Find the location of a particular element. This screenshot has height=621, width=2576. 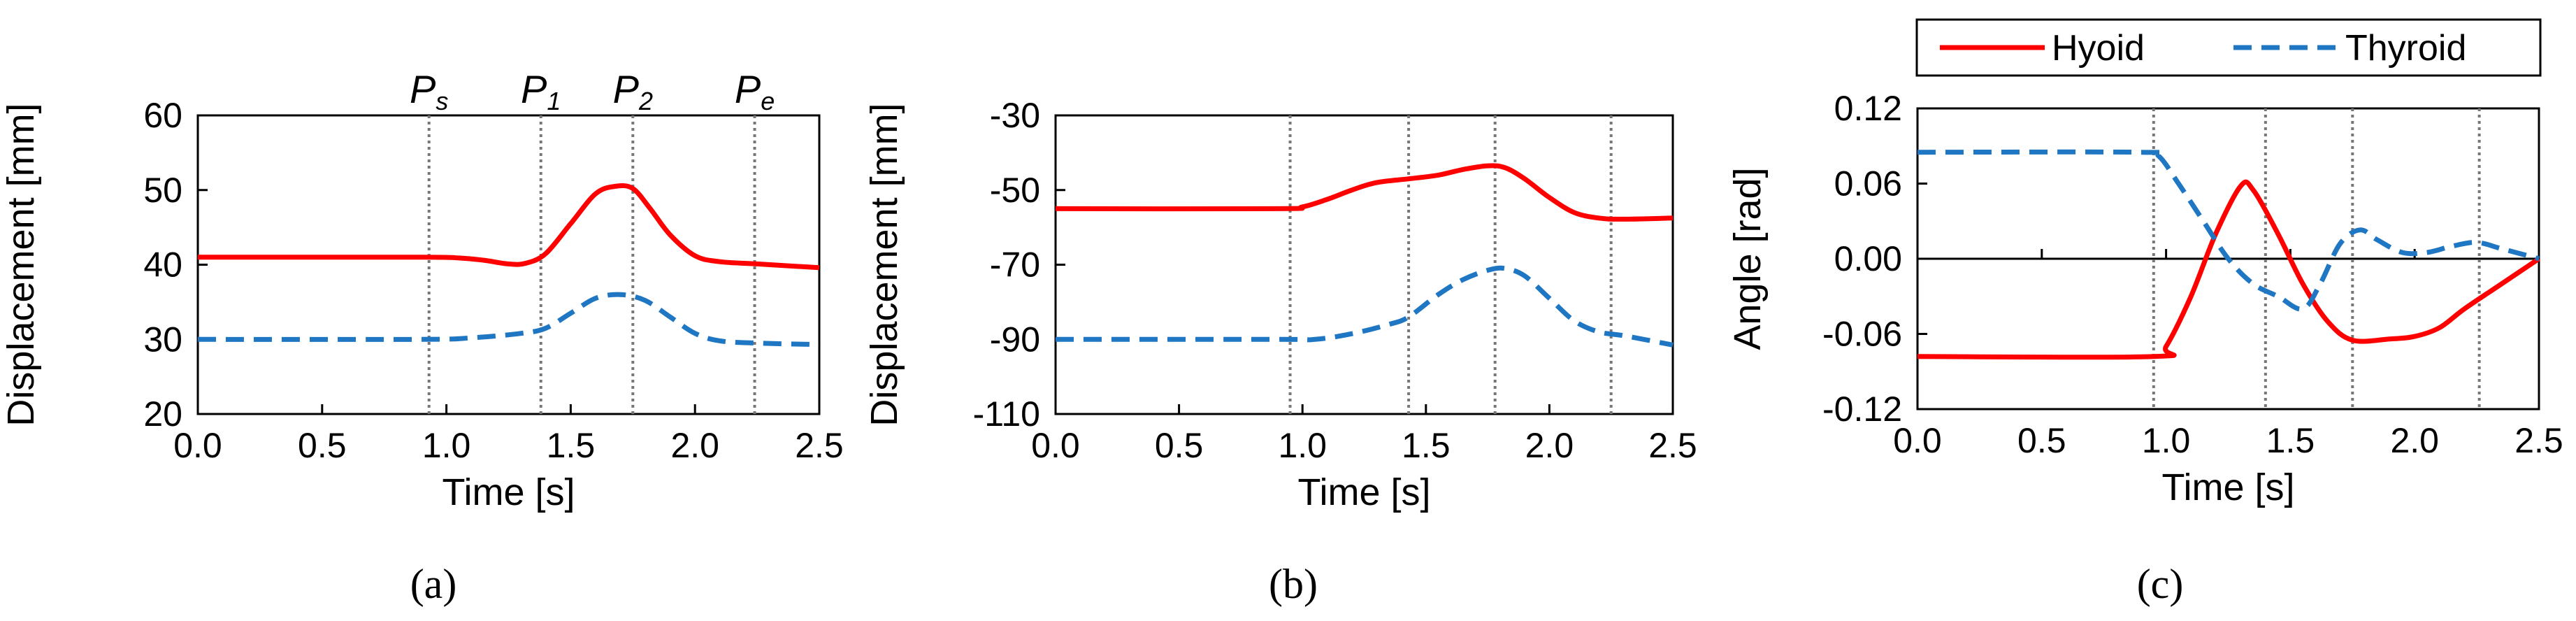

phase-label: P1 is located at coordinates (541, 91).